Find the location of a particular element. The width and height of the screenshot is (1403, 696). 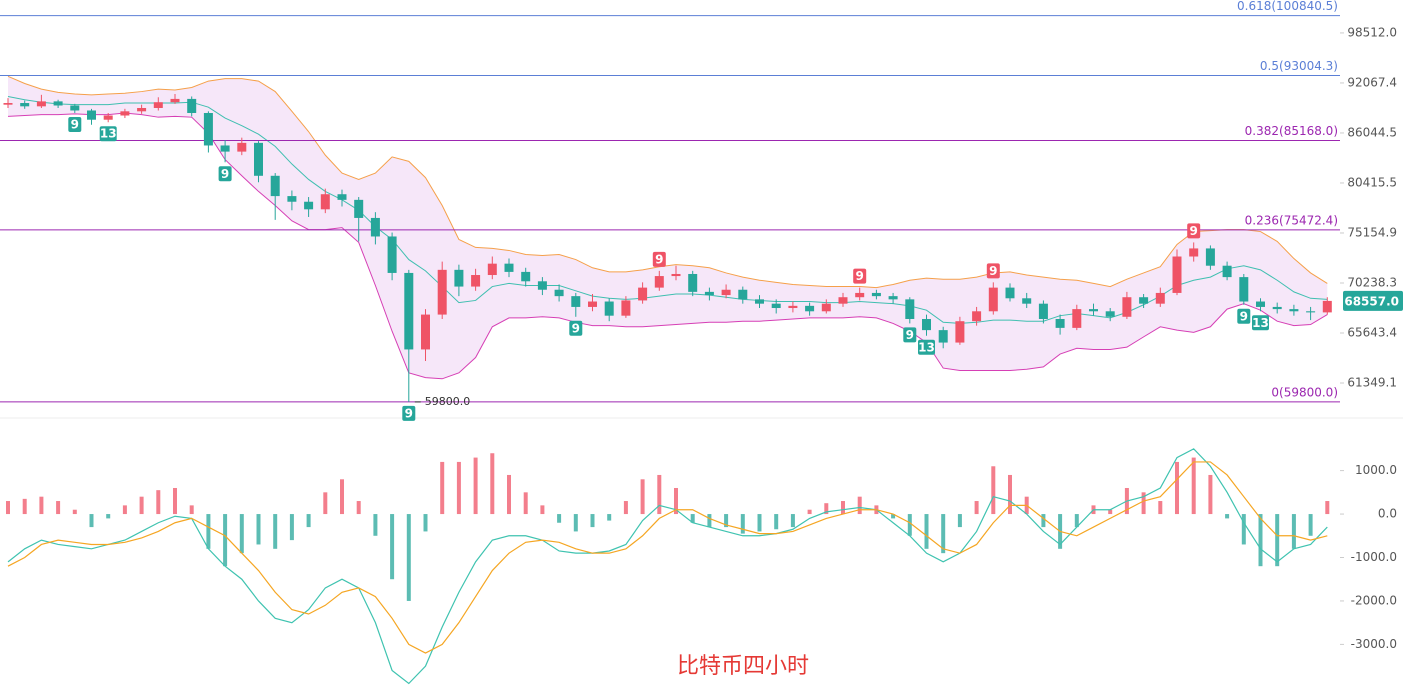

low-label: 59800.0 is located at coordinates (448, 401).